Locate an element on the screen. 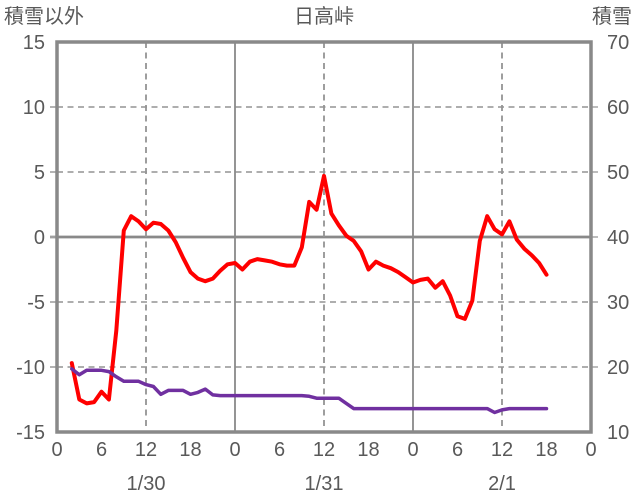 This screenshot has width=636, height=501. chart-title: 日高峠 is located at coordinates (324, 17).